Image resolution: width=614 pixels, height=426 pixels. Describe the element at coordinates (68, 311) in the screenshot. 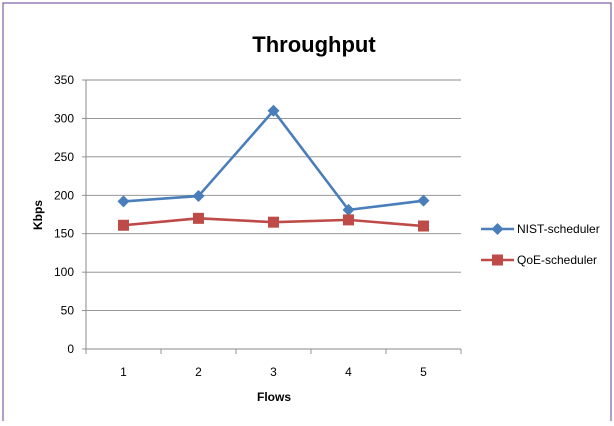

I see `y-tick-label: 50` at that location.